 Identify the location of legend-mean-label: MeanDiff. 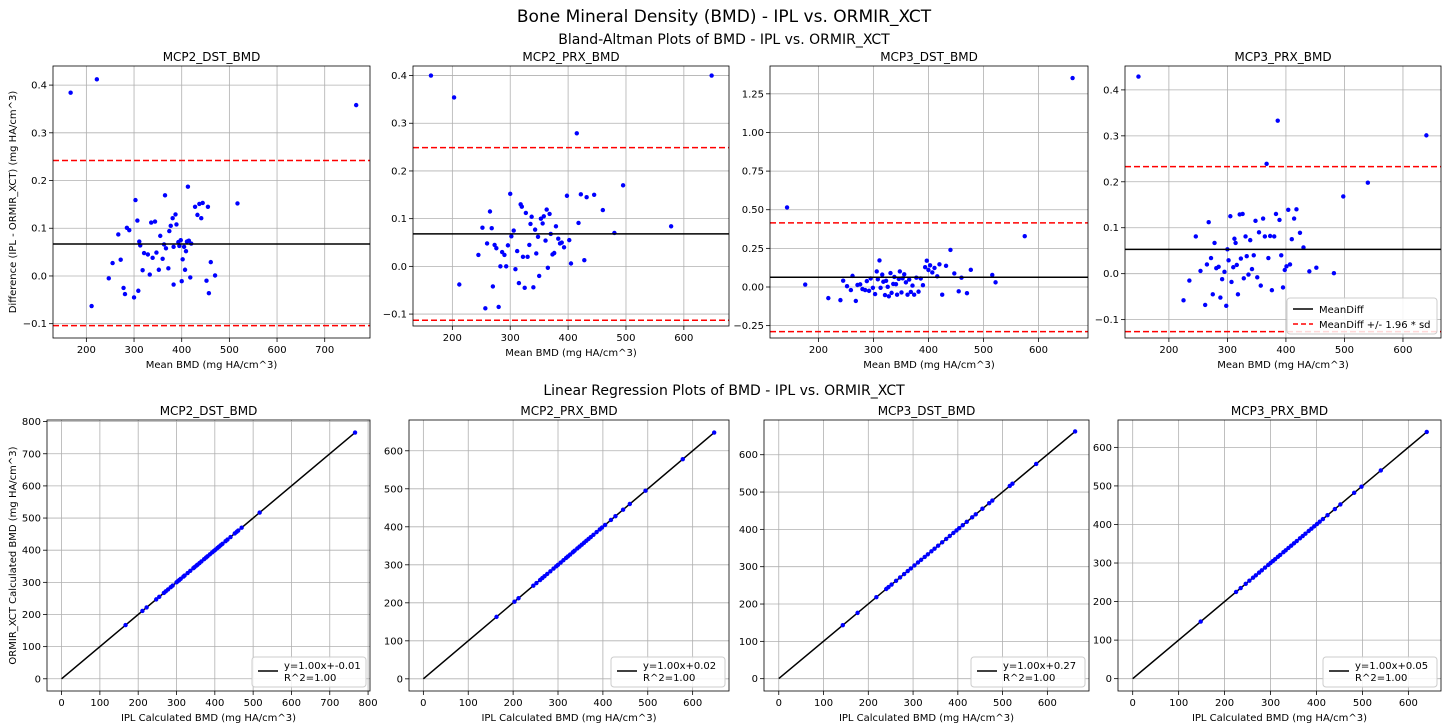
(1342, 310).